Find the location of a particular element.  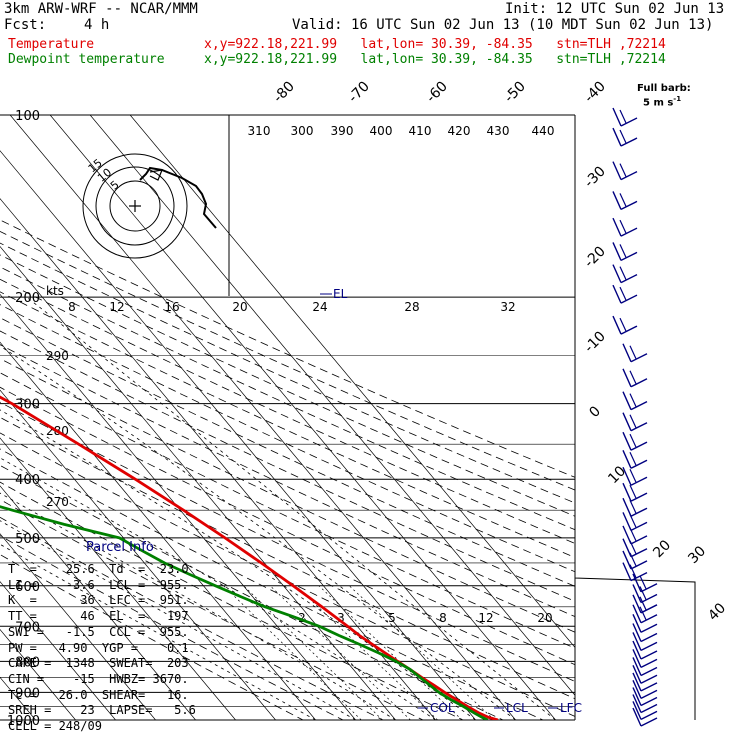

parcel-info-row: Tc = 26.0 SHEAR= 16. is located at coordinates (98, 694).